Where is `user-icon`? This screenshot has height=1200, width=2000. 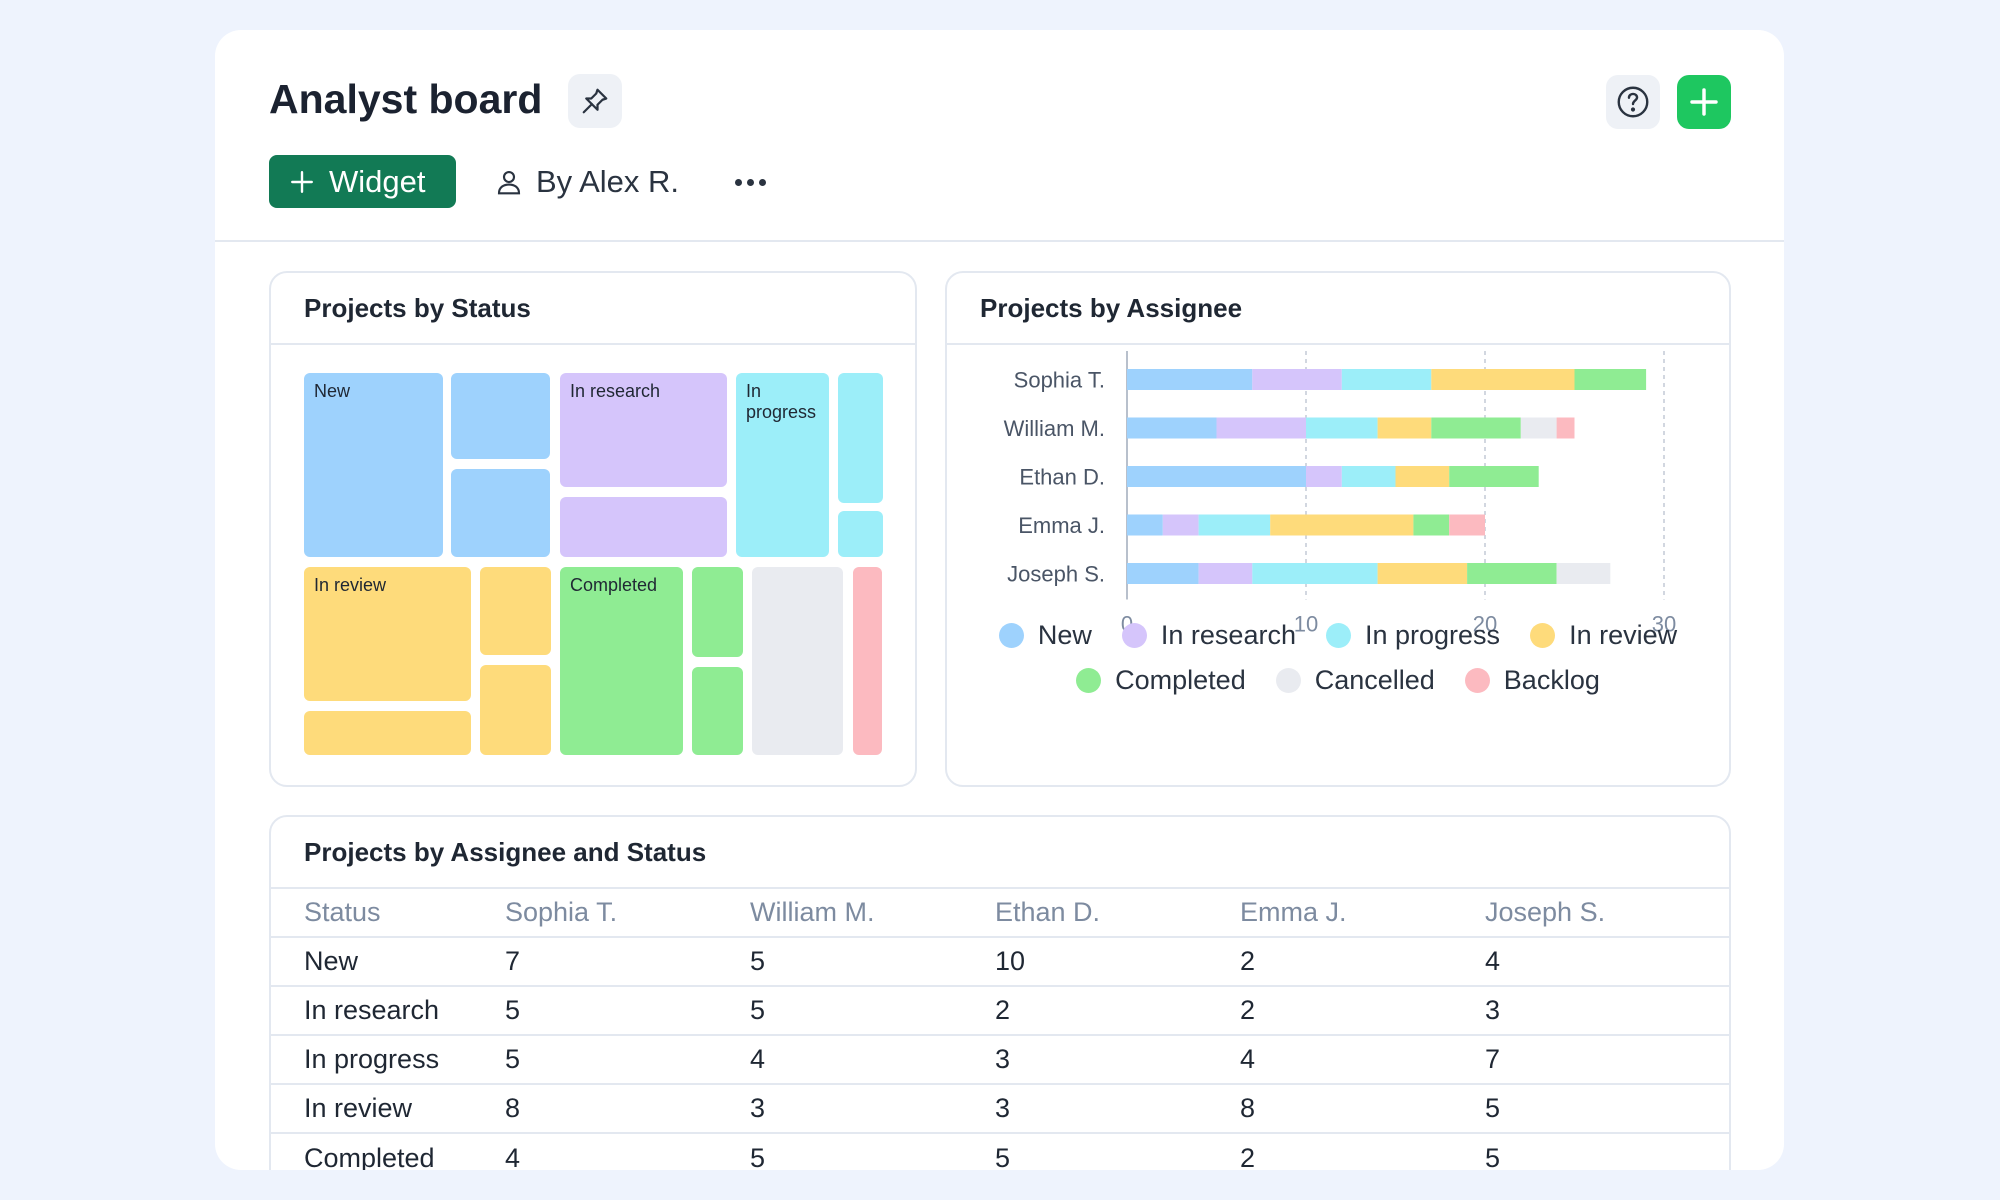 user-icon is located at coordinates (509, 182).